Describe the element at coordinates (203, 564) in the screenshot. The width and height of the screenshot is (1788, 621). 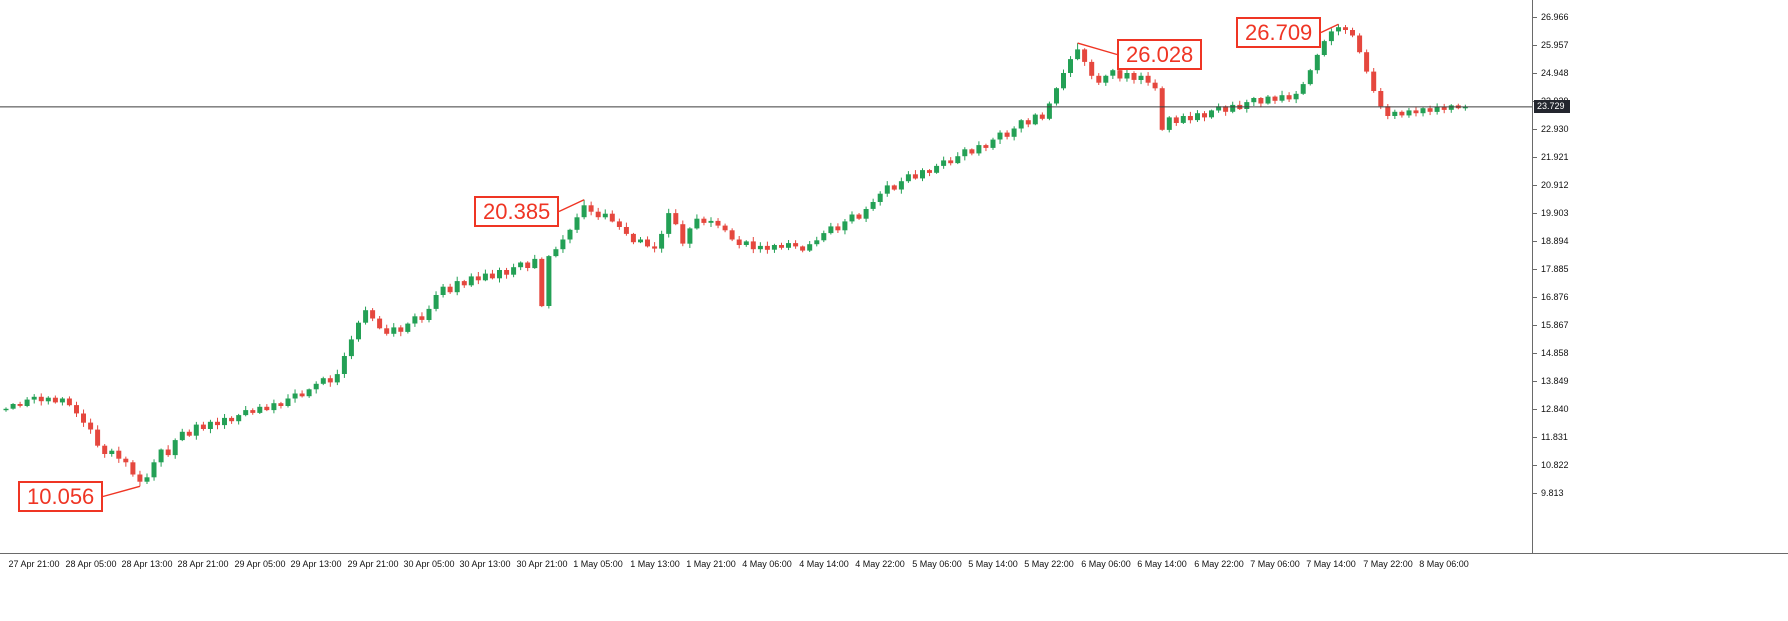
I see `time-tick-label: 28 Apr 21:00` at that location.